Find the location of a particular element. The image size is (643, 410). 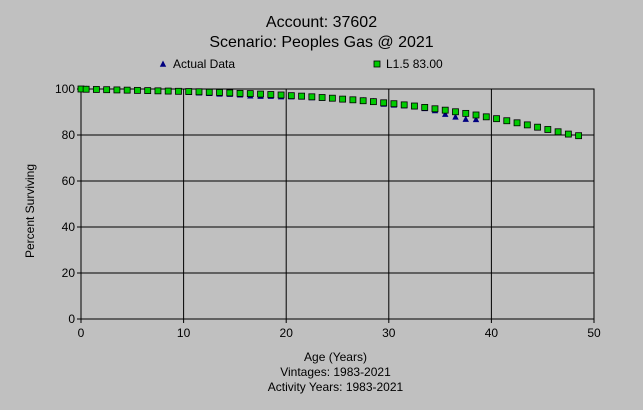

activity-years-note: Activity Years: 1983-2021 is located at coordinates (335, 387).